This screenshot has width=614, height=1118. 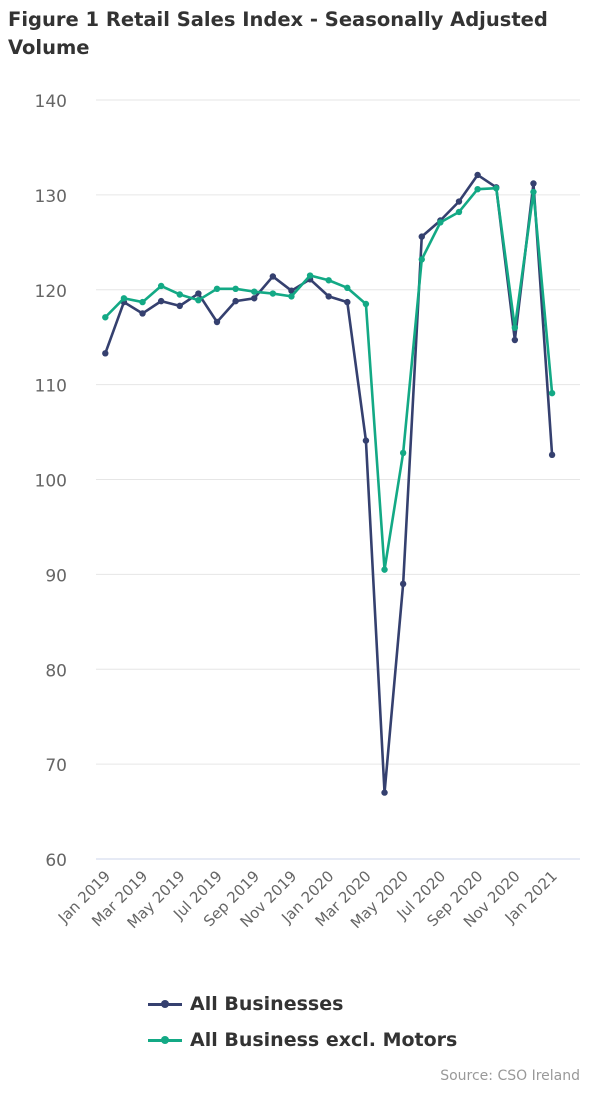 What do you see at coordinates (267, 1004) in the screenshot?
I see `legend-label: All Businesses` at bounding box center [267, 1004].